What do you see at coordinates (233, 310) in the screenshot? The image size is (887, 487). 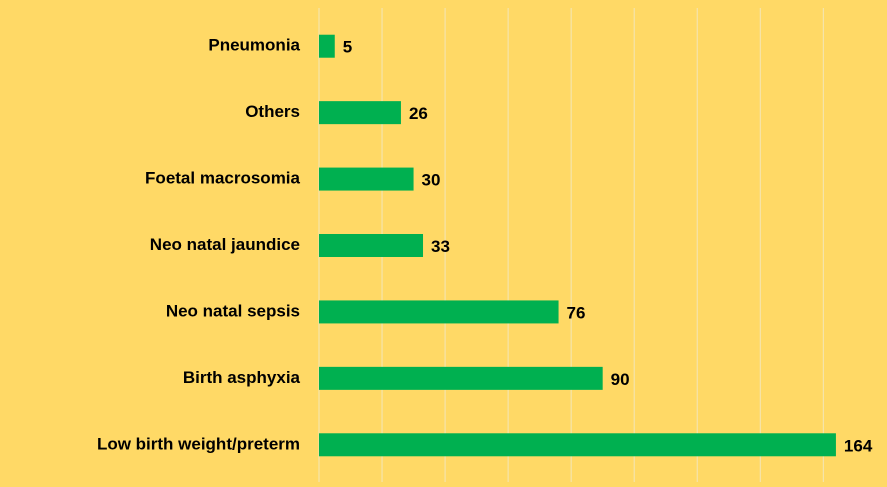 I see `y-tick-label: Neo natal sepsis` at bounding box center [233, 310].